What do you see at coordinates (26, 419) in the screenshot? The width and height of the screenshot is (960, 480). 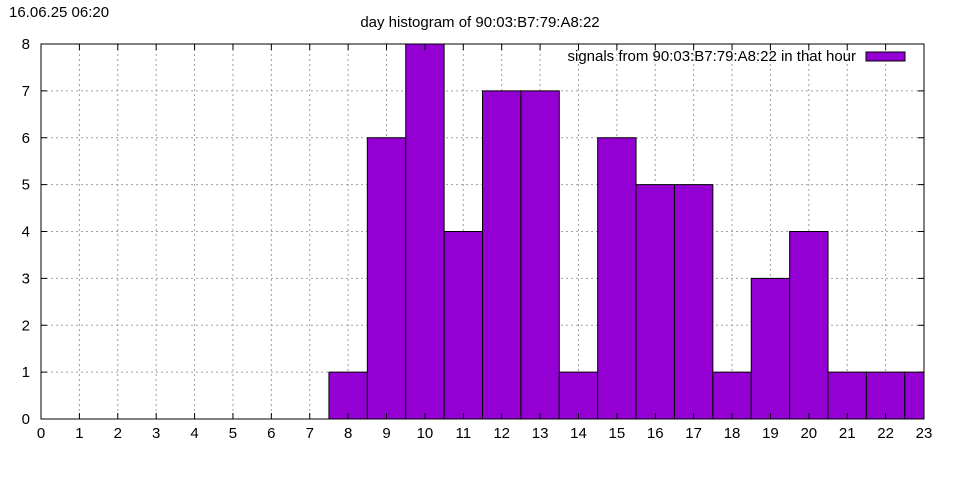 I see `y-tick-label: 0` at bounding box center [26, 419].